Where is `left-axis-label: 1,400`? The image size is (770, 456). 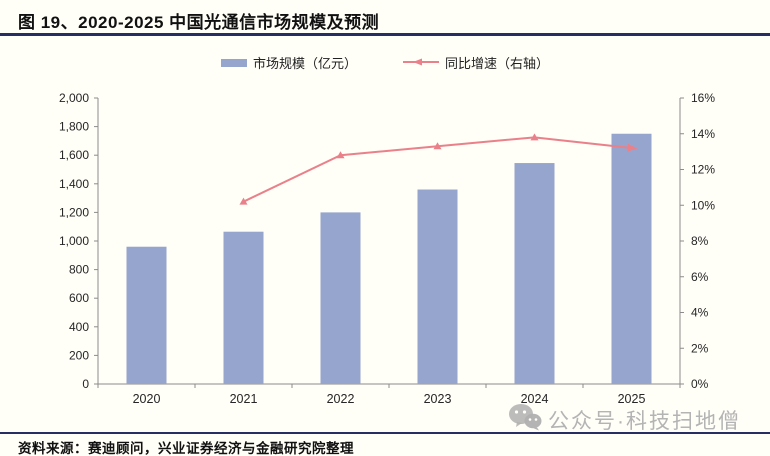 left-axis-label: 1,400 is located at coordinates (74, 184).